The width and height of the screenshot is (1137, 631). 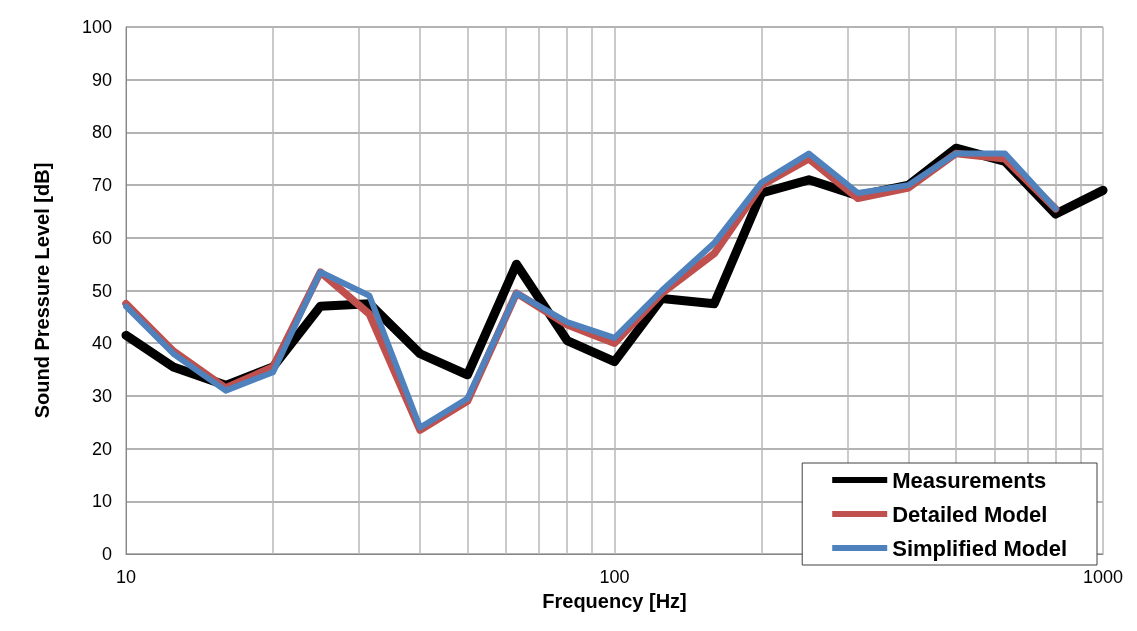 What do you see at coordinates (101, 395) in the screenshot?
I see `y-tick-label: 30` at bounding box center [101, 395].